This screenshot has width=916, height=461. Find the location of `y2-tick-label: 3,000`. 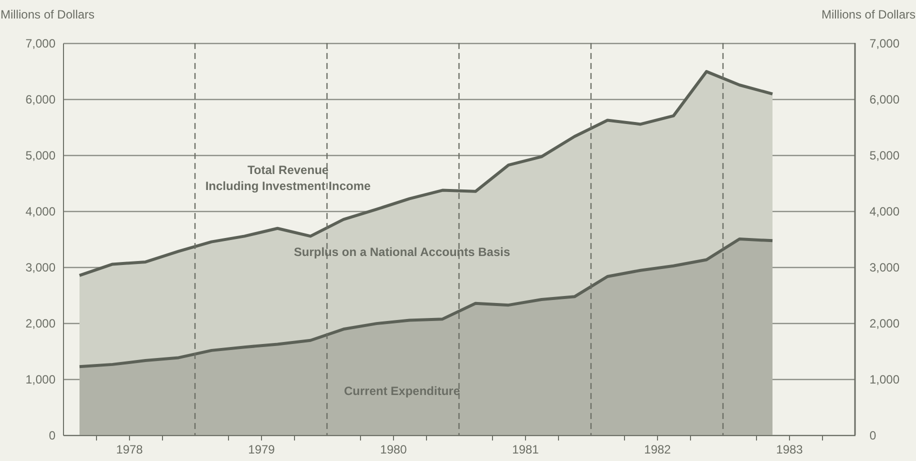

y2-tick-label: 3,000 is located at coordinates (885, 267).